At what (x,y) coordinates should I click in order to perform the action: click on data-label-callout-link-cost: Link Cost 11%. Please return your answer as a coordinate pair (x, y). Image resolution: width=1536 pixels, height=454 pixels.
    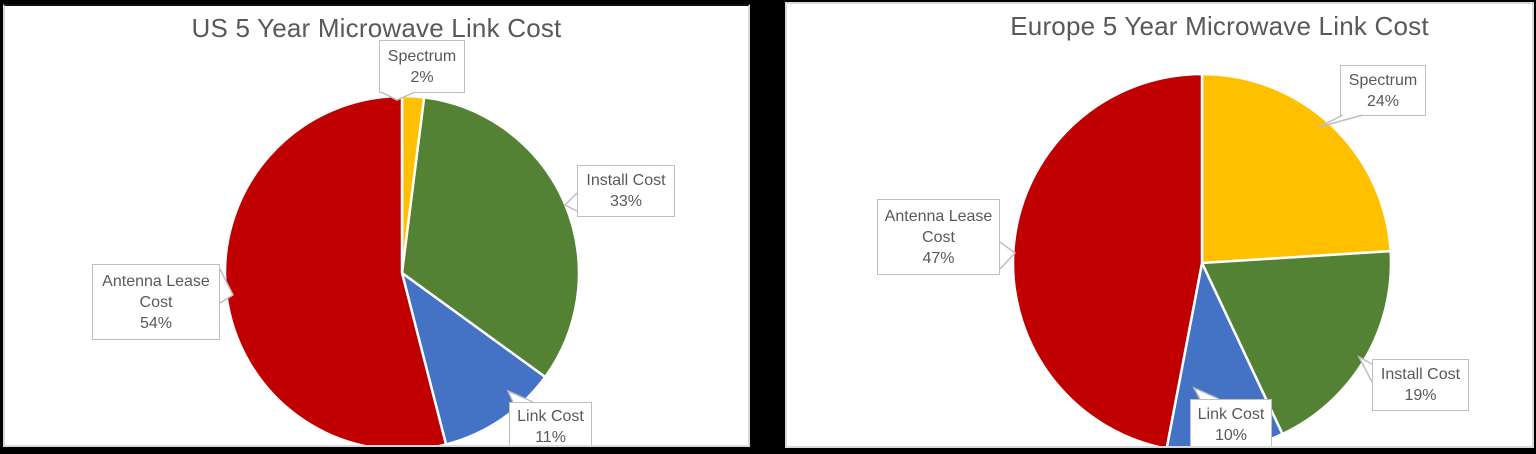
    Looking at the image, I should click on (550, 424).